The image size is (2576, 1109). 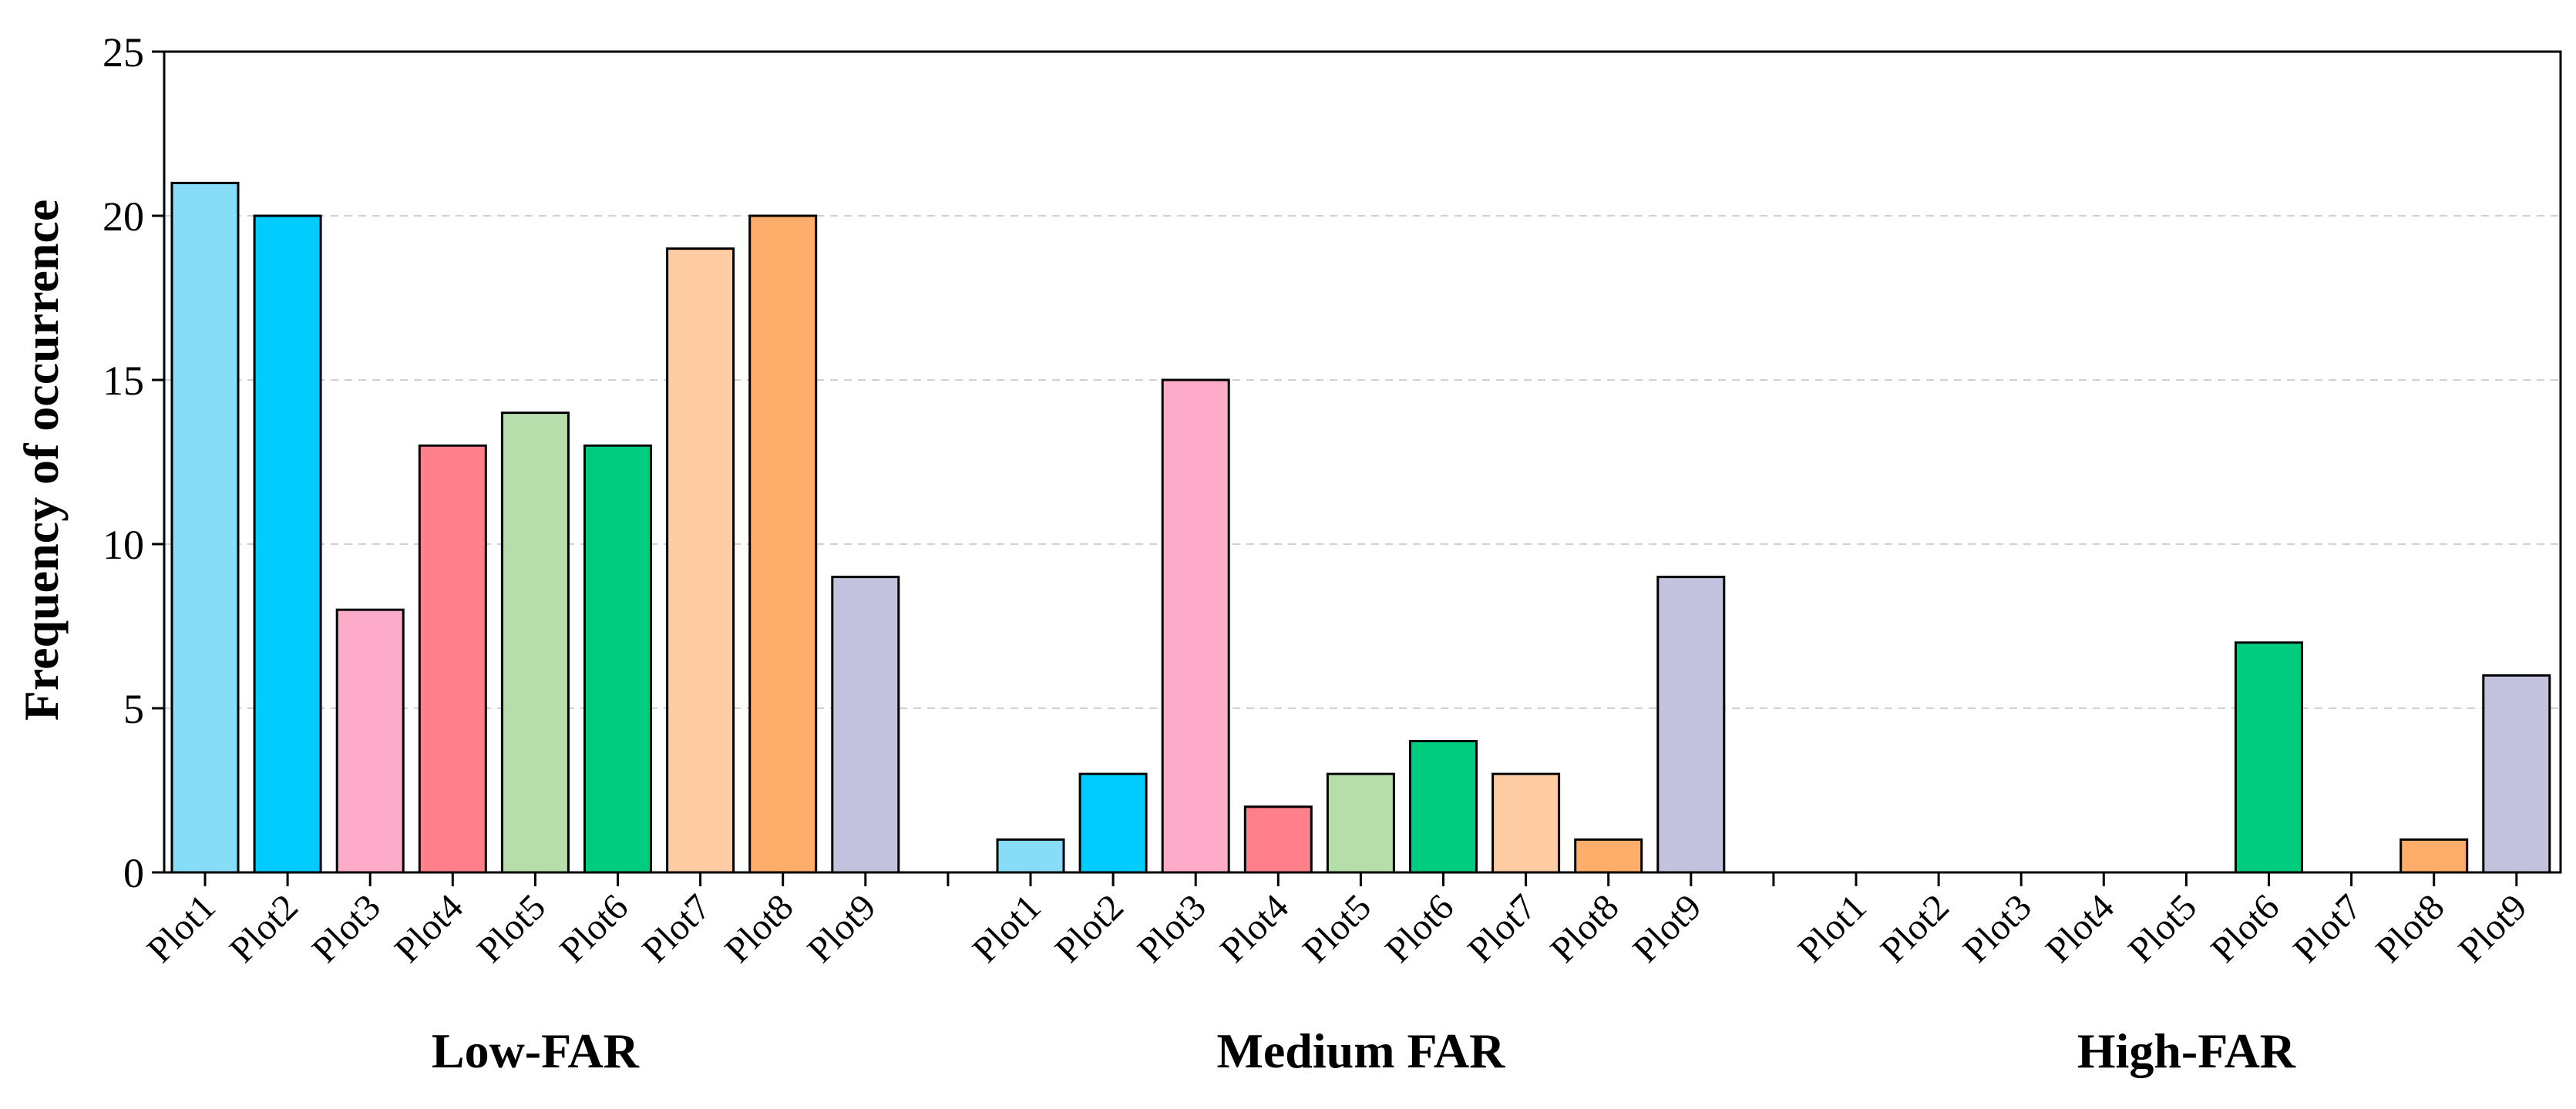 I want to click on bar-low-far-plot4, so click(x=452, y=659).